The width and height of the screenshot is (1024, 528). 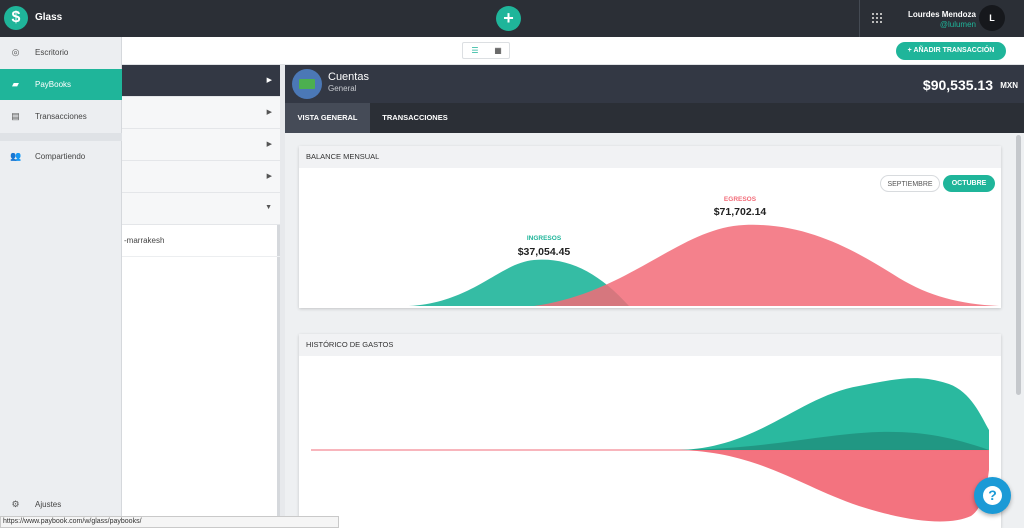 I want to click on add-transaction-button: + AÑADIR TRANSACCIÓN, so click(x=951, y=51).